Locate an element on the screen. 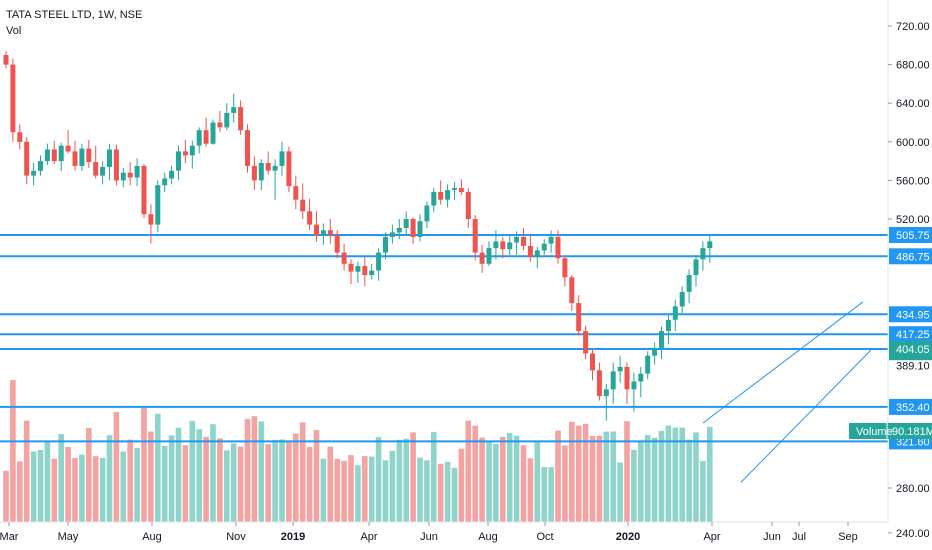 This screenshot has width=932, height=550. time-axis-label: Aug is located at coordinates (152, 537).